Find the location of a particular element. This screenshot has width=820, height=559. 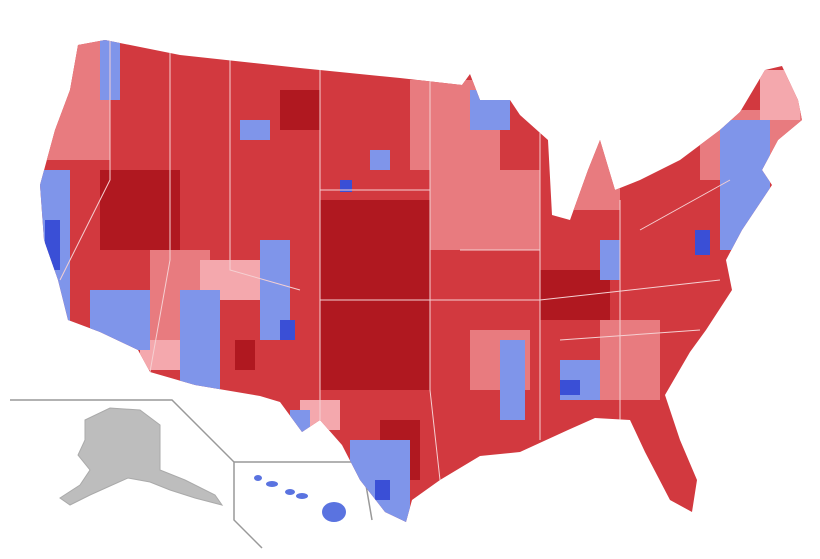

alaska is located at coordinates (141, 456).